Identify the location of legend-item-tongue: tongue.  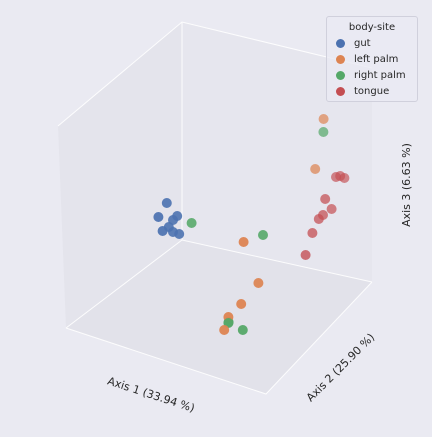
(372, 91).